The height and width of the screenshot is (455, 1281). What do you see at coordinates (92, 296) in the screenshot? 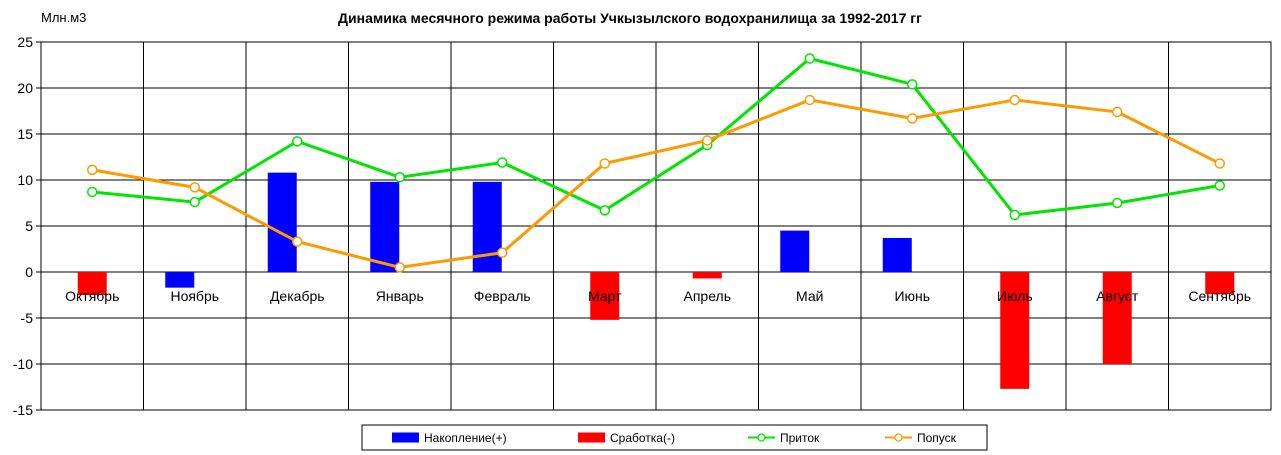
I see `category-label: Октябрь` at bounding box center [92, 296].